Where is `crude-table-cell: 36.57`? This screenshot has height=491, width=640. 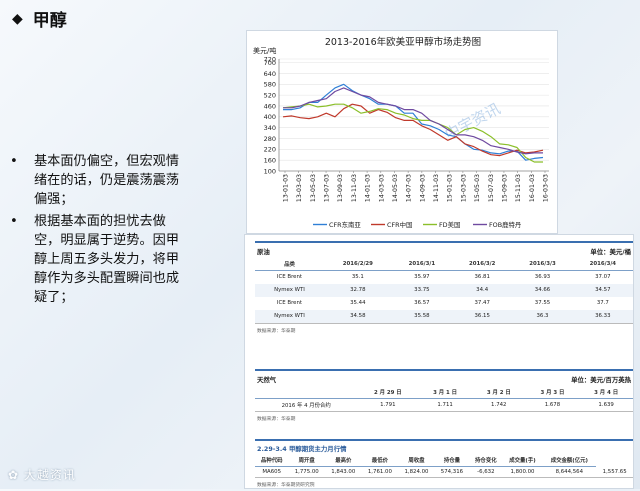 crude-table-cell: 36.57 is located at coordinates (422, 303).